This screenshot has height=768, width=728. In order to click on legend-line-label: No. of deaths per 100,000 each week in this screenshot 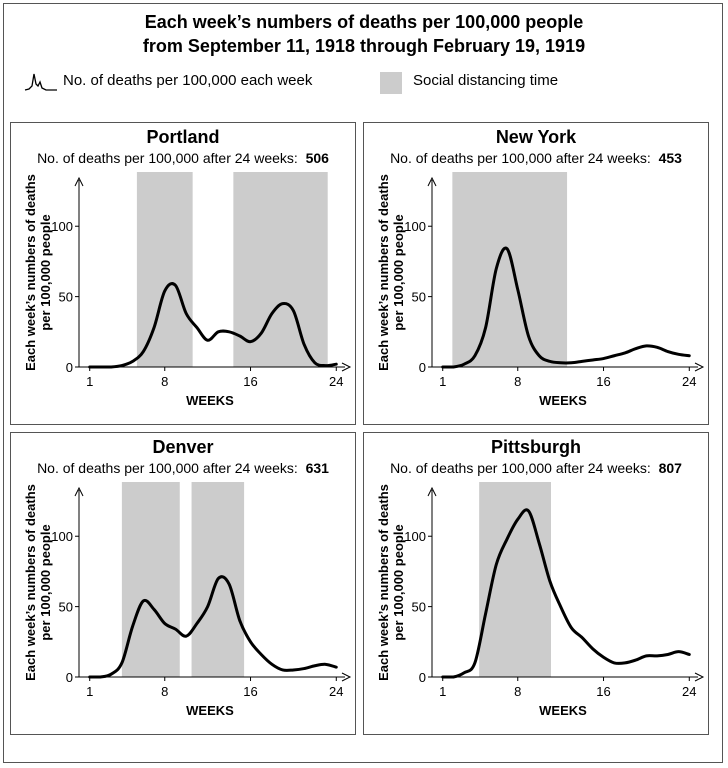, I will do `click(188, 80)`.